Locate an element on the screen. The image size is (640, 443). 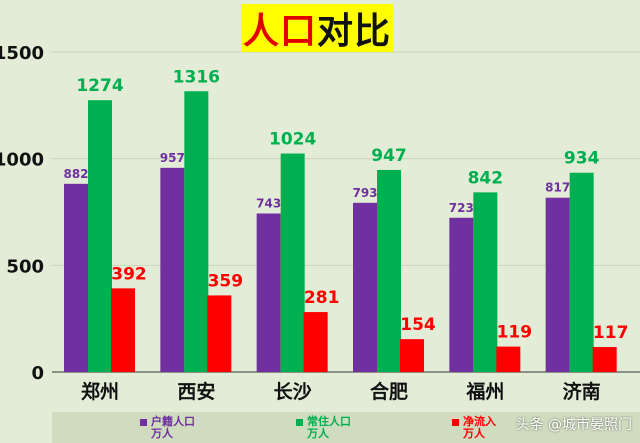
legend-item-registered: 户籍人口 万人 is located at coordinates (173, 428).